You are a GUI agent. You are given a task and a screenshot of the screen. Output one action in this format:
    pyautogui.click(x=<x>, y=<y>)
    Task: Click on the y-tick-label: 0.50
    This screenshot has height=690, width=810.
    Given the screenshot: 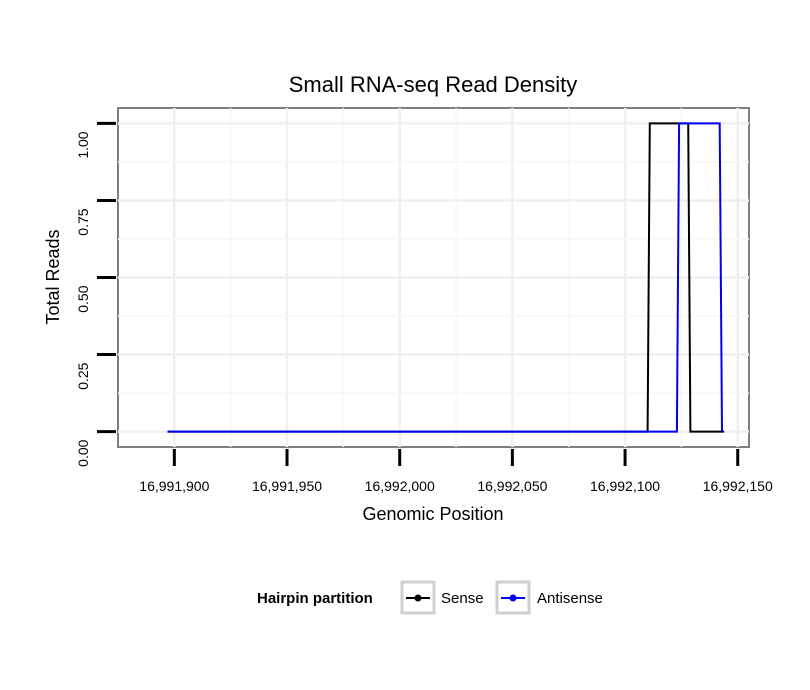 What is the action you would take?
    pyautogui.click(x=83, y=298)
    